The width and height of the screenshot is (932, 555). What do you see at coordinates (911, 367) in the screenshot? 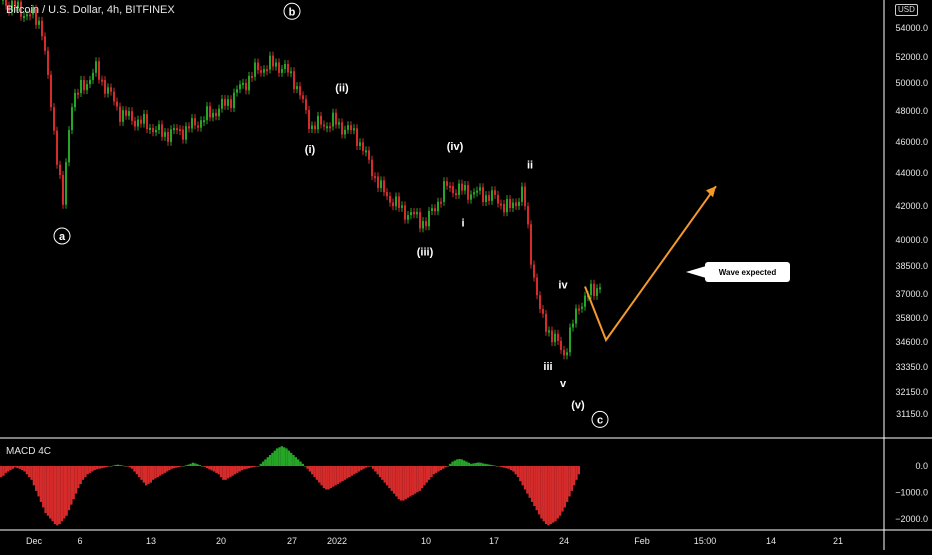
I see `price-tick-label: 33350.0` at bounding box center [911, 367].